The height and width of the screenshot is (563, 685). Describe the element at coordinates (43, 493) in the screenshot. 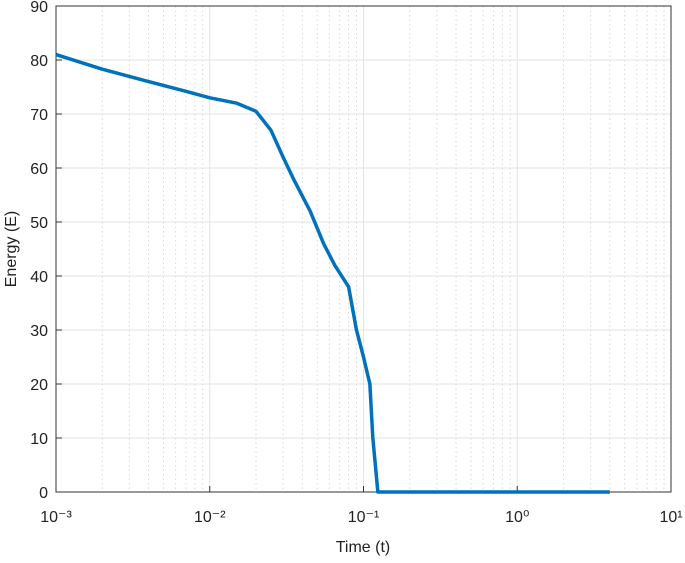

I see `y-tick-label: 0` at that location.